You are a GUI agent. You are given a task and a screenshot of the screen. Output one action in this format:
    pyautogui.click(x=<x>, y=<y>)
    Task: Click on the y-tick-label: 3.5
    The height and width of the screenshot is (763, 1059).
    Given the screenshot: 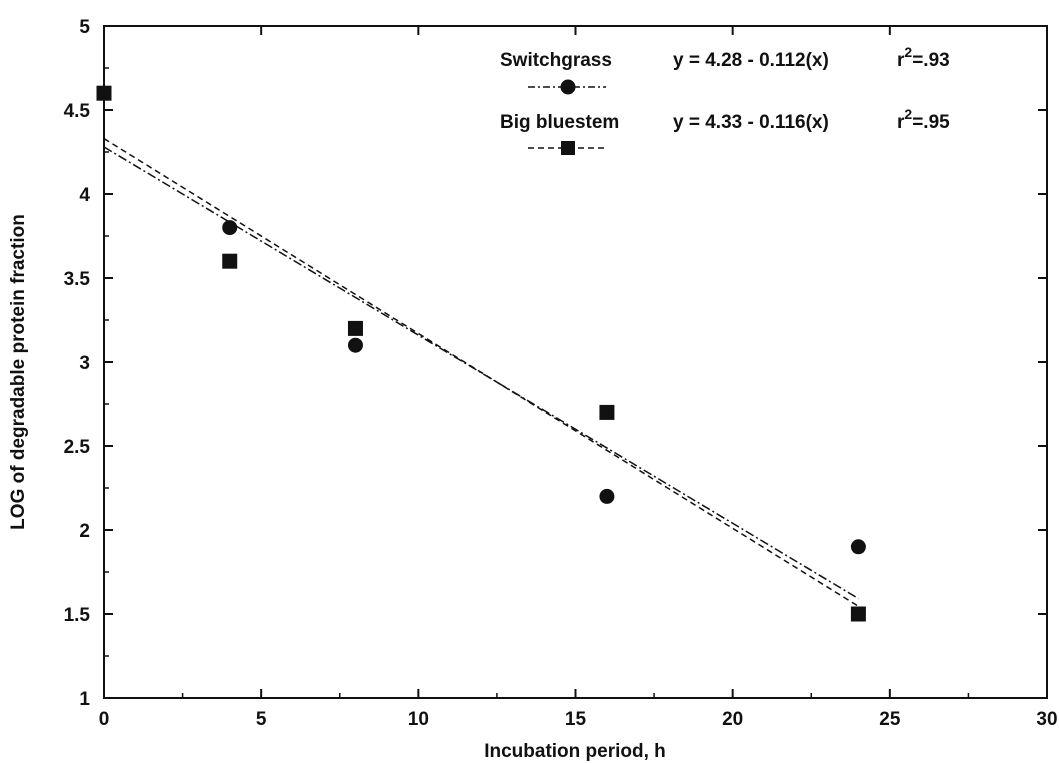 What is the action you would take?
    pyautogui.click(x=77, y=279)
    